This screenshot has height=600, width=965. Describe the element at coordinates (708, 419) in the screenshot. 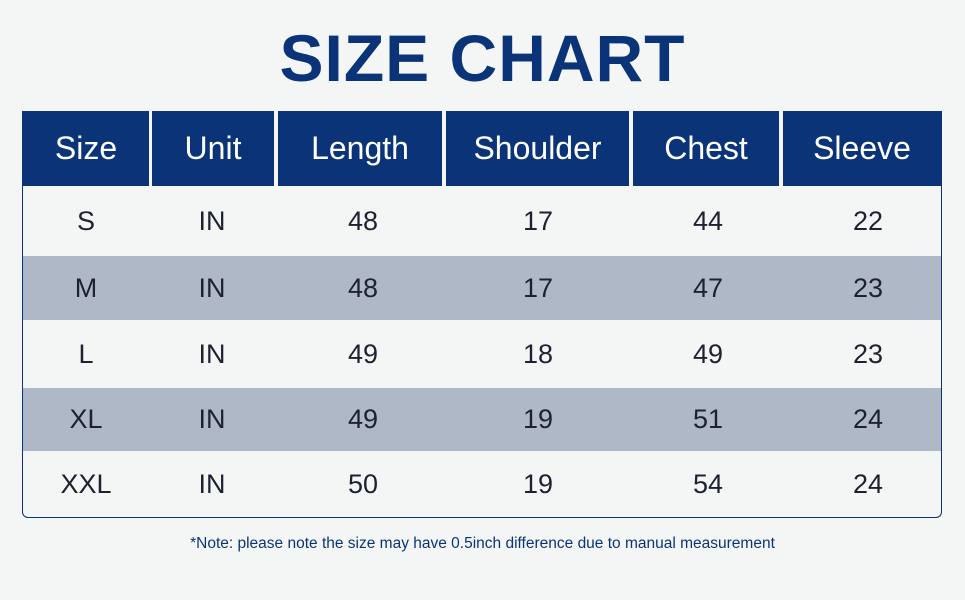

I see `table-cell-chest: 51` at that location.